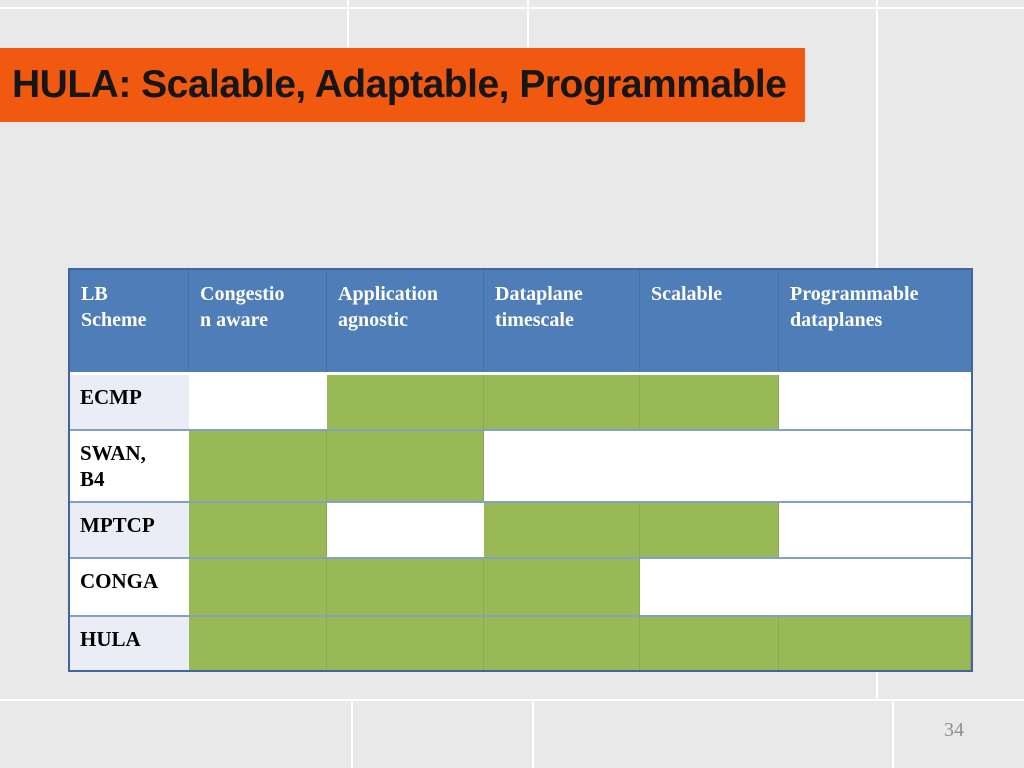 The image size is (1024, 768). Describe the element at coordinates (562, 402) in the screenshot. I see `cell-ecmp-dataplane-timescale` at that location.